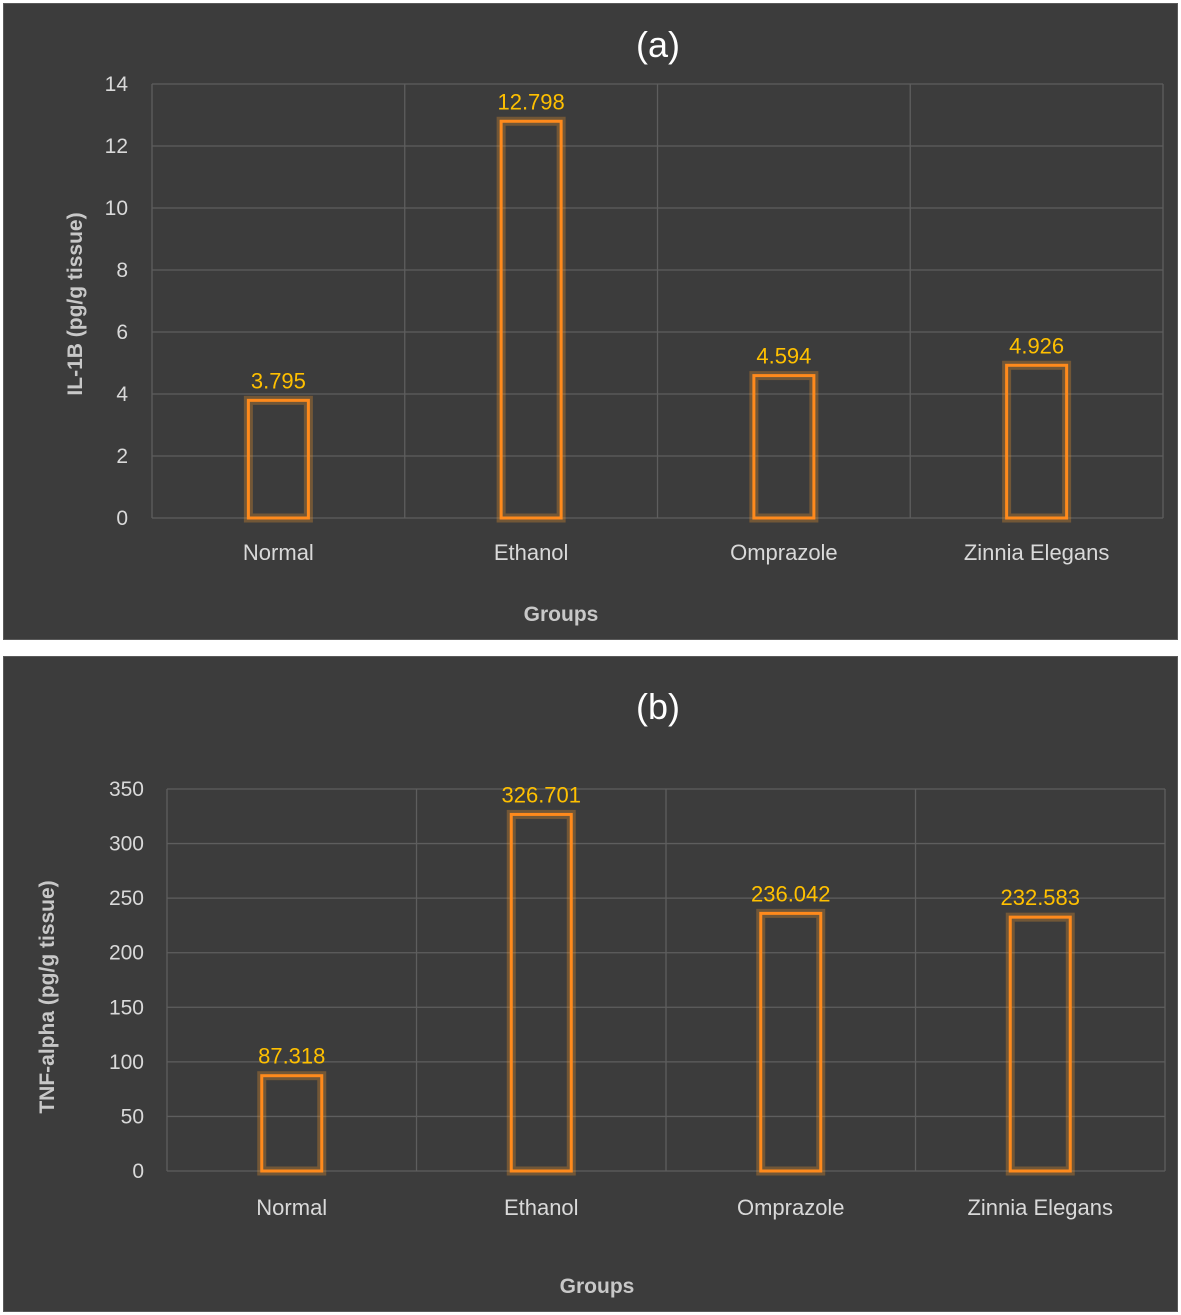  I want to click on y-tick-label: 300, so click(126, 844).